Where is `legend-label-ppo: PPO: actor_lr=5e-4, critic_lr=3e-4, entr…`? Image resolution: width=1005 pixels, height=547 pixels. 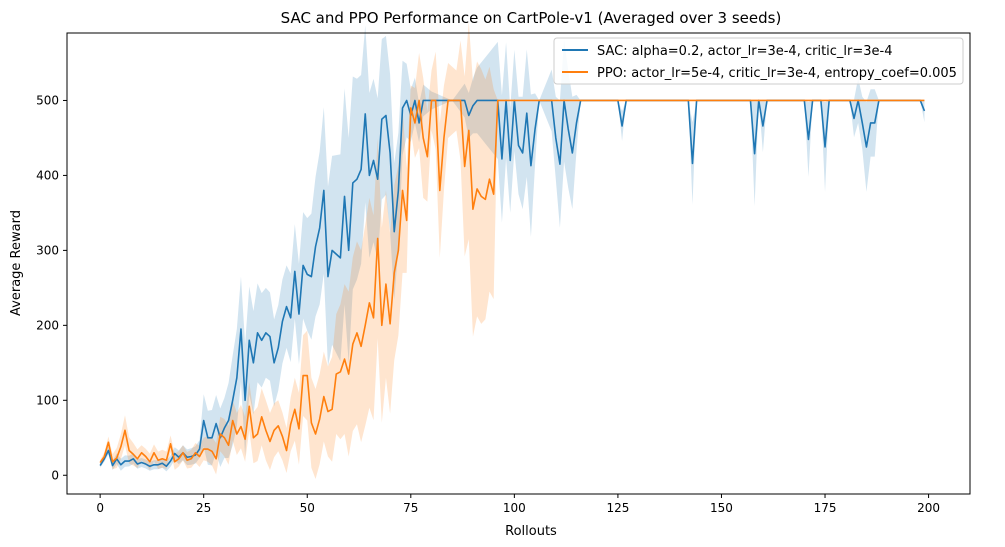
legend-label-ppo: PPO: actor_lr=5e-4, critic_lr=3e-4, entr… is located at coordinates (777, 73).